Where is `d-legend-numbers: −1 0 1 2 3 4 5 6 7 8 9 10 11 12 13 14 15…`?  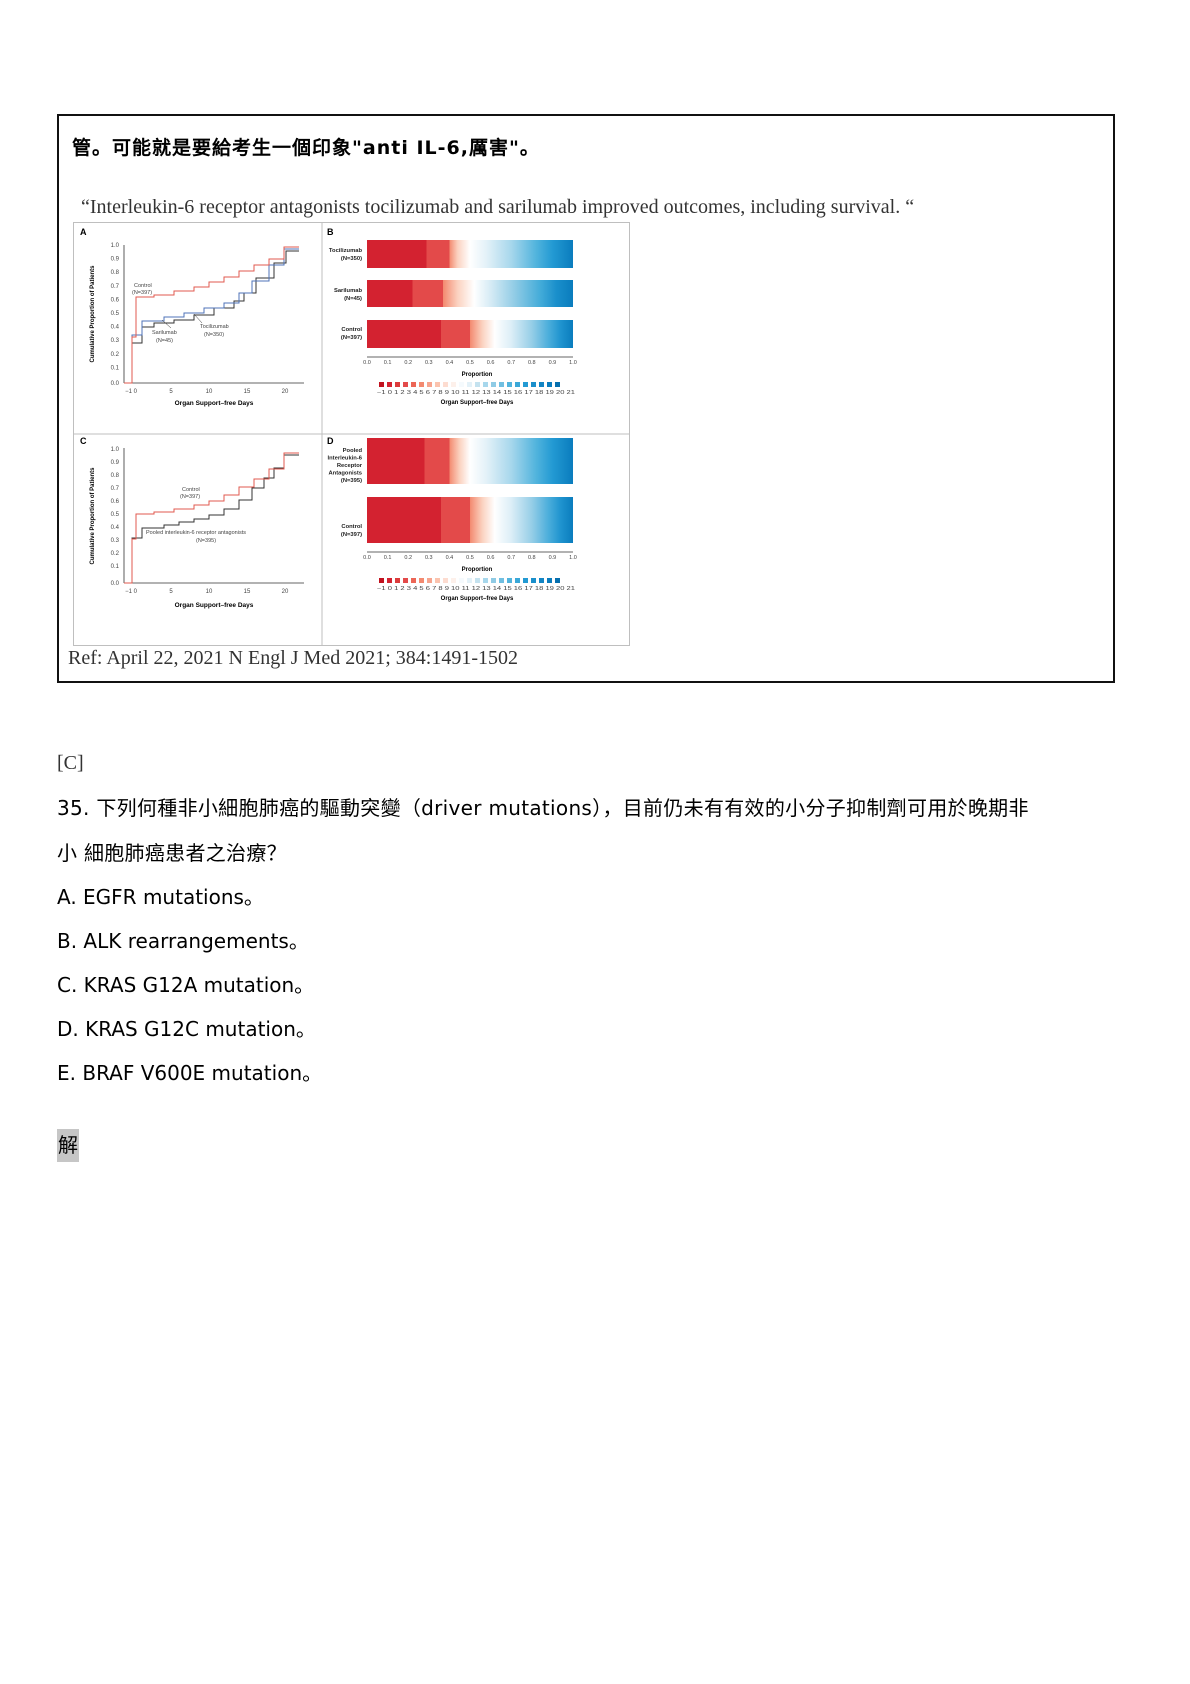
d-legend-numbers: −1 0 1 2 3 4 5 6 7 8 9 10 11 12 13 14 15… is located at coordinates (476, 589).